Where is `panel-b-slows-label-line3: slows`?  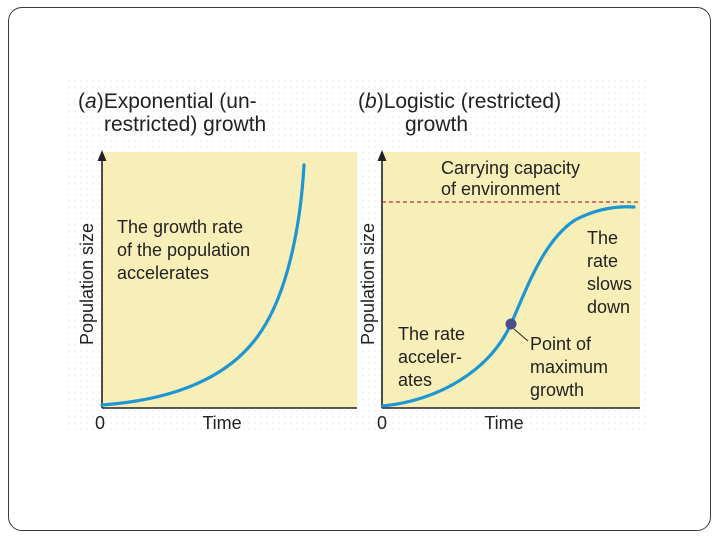
panel-b-slows-label-line3: slows is located at coordinates (609, 284).